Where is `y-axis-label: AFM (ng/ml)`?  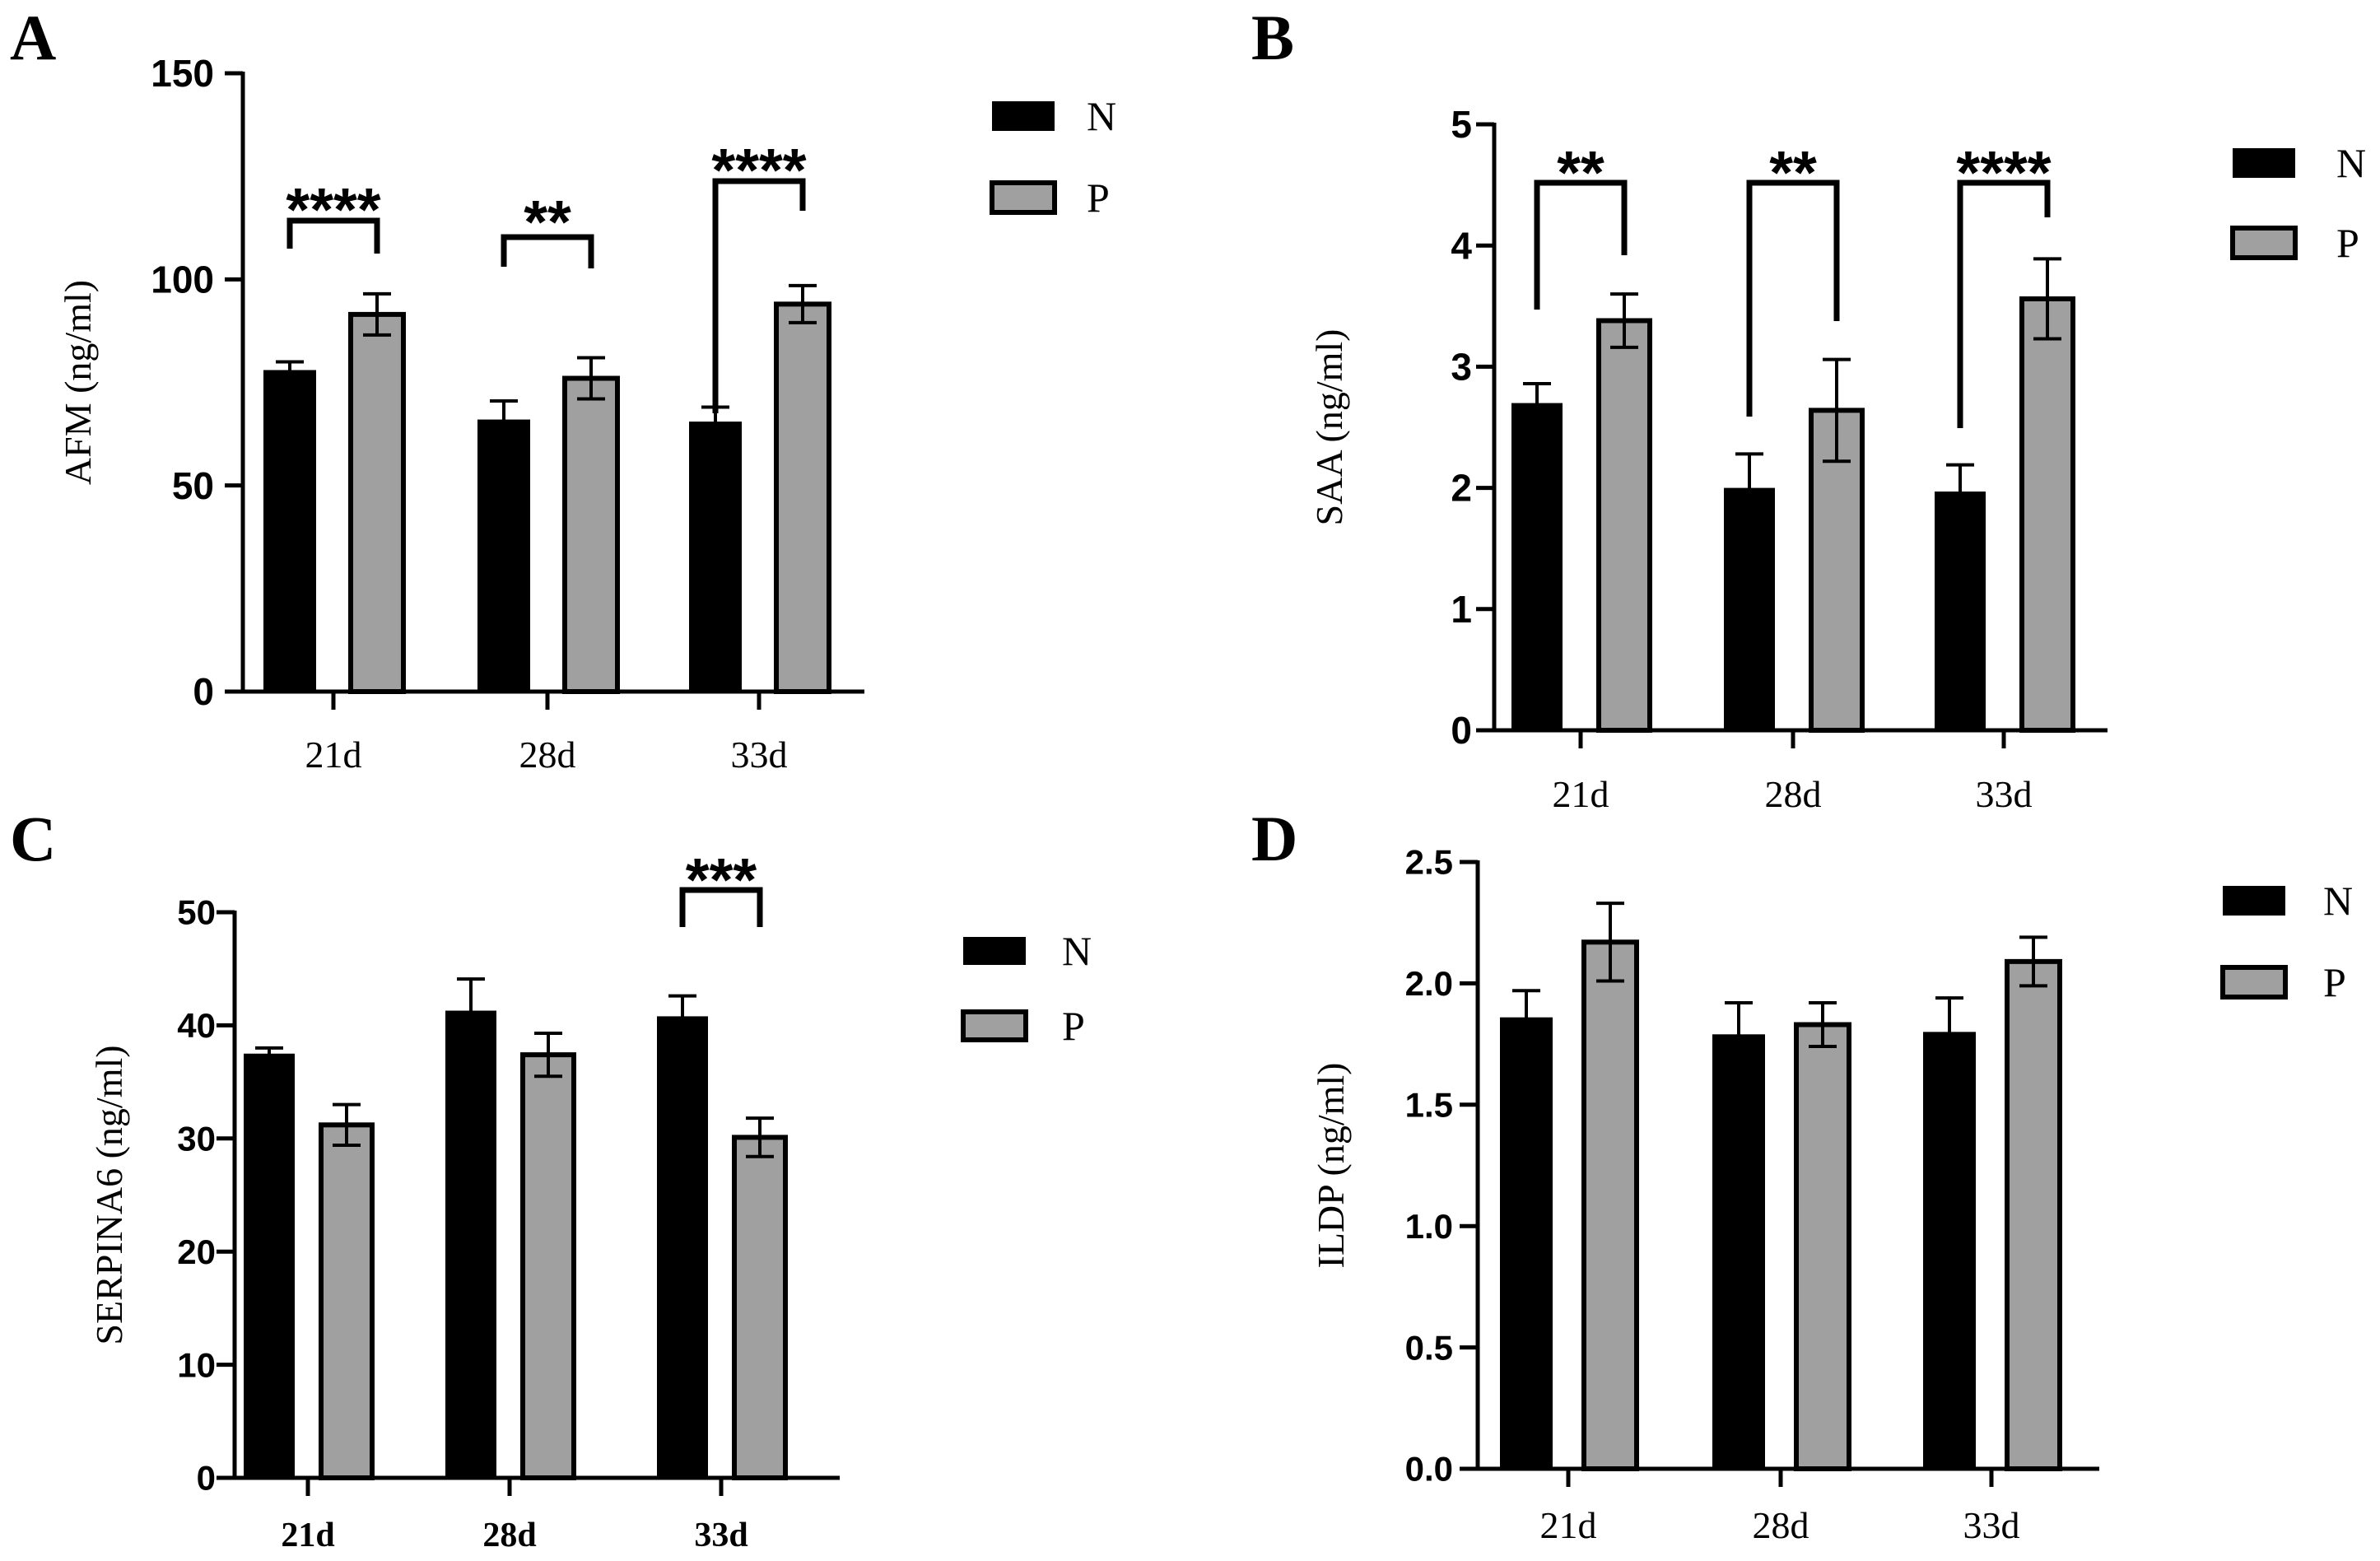
y-axis-label: AFM (ng/ml) is located at coordinates (78, 382).